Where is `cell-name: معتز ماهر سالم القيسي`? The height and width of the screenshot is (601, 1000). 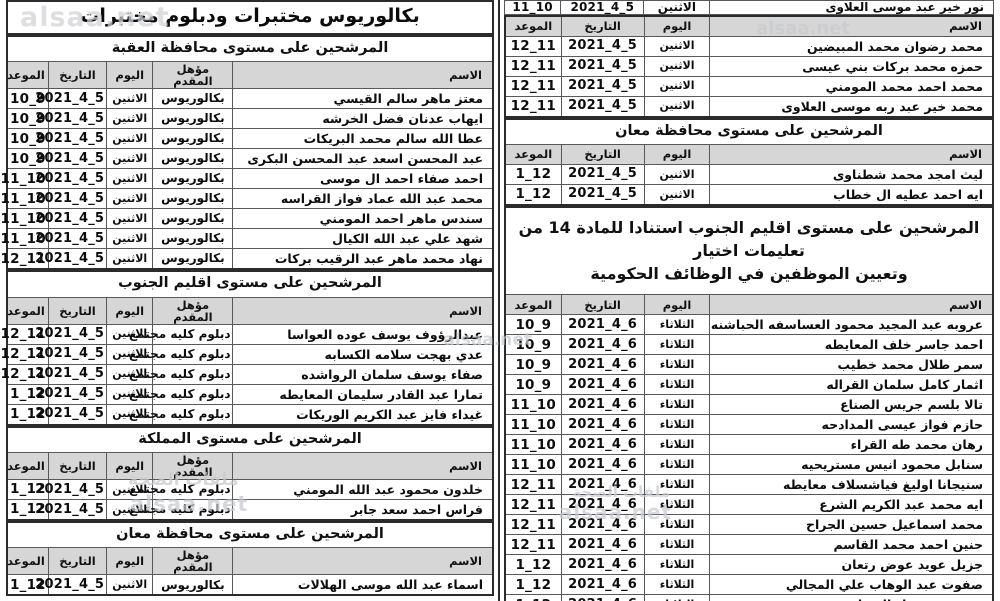
cell-name: معتز ماهر سالم القيسي is located at coordinates (363, 99).